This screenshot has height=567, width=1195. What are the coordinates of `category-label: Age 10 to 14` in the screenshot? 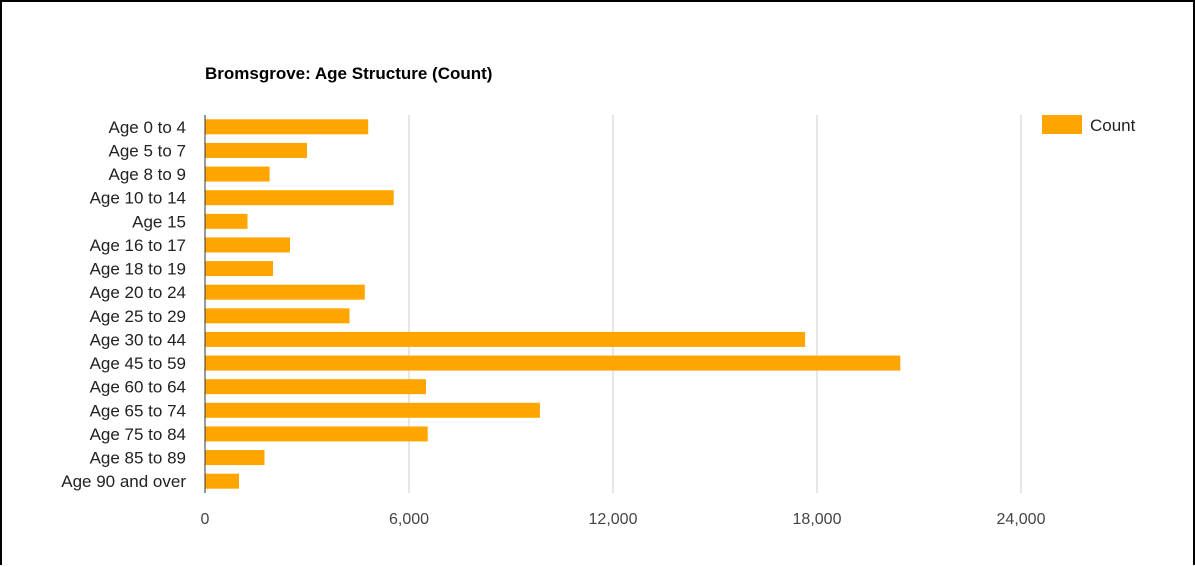 It's located at (138, 198).